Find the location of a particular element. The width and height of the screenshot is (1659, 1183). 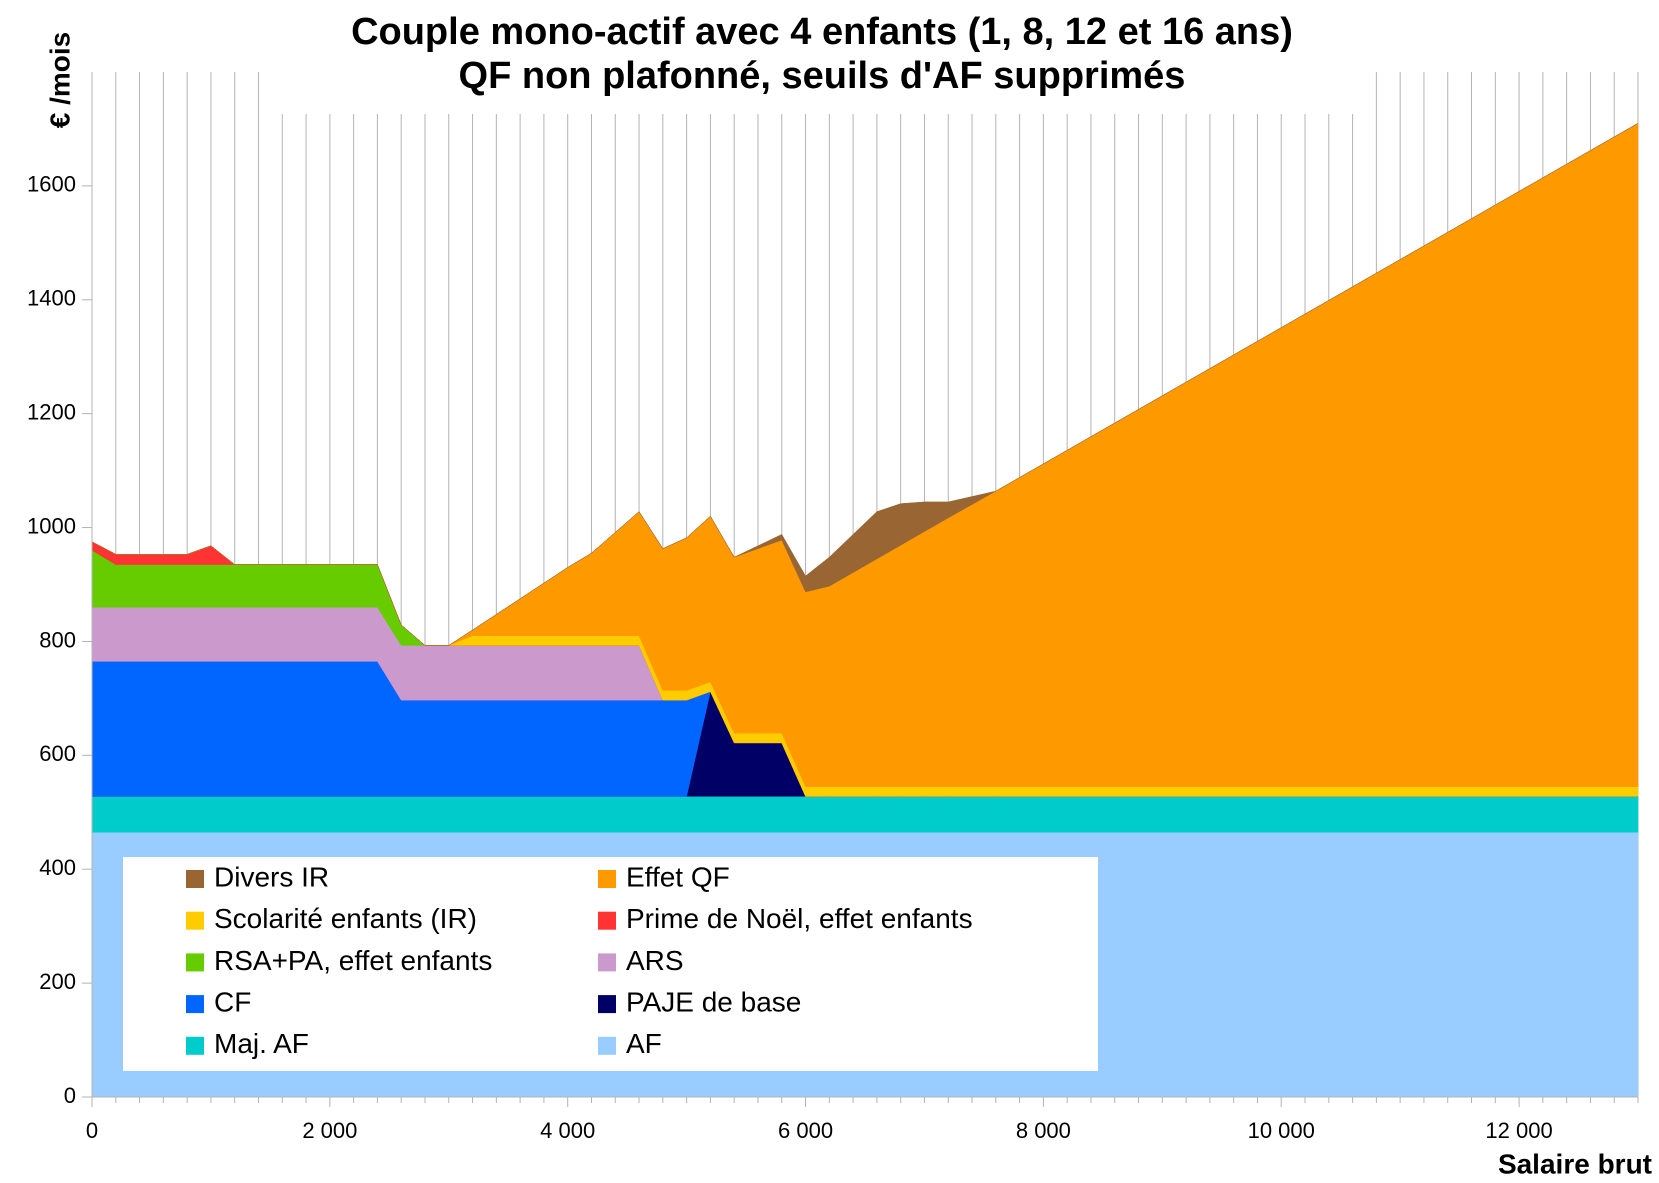

chart-subtitle: QF non plafonné, seuils d'AF supprimés is located at coordinates (822, 76).